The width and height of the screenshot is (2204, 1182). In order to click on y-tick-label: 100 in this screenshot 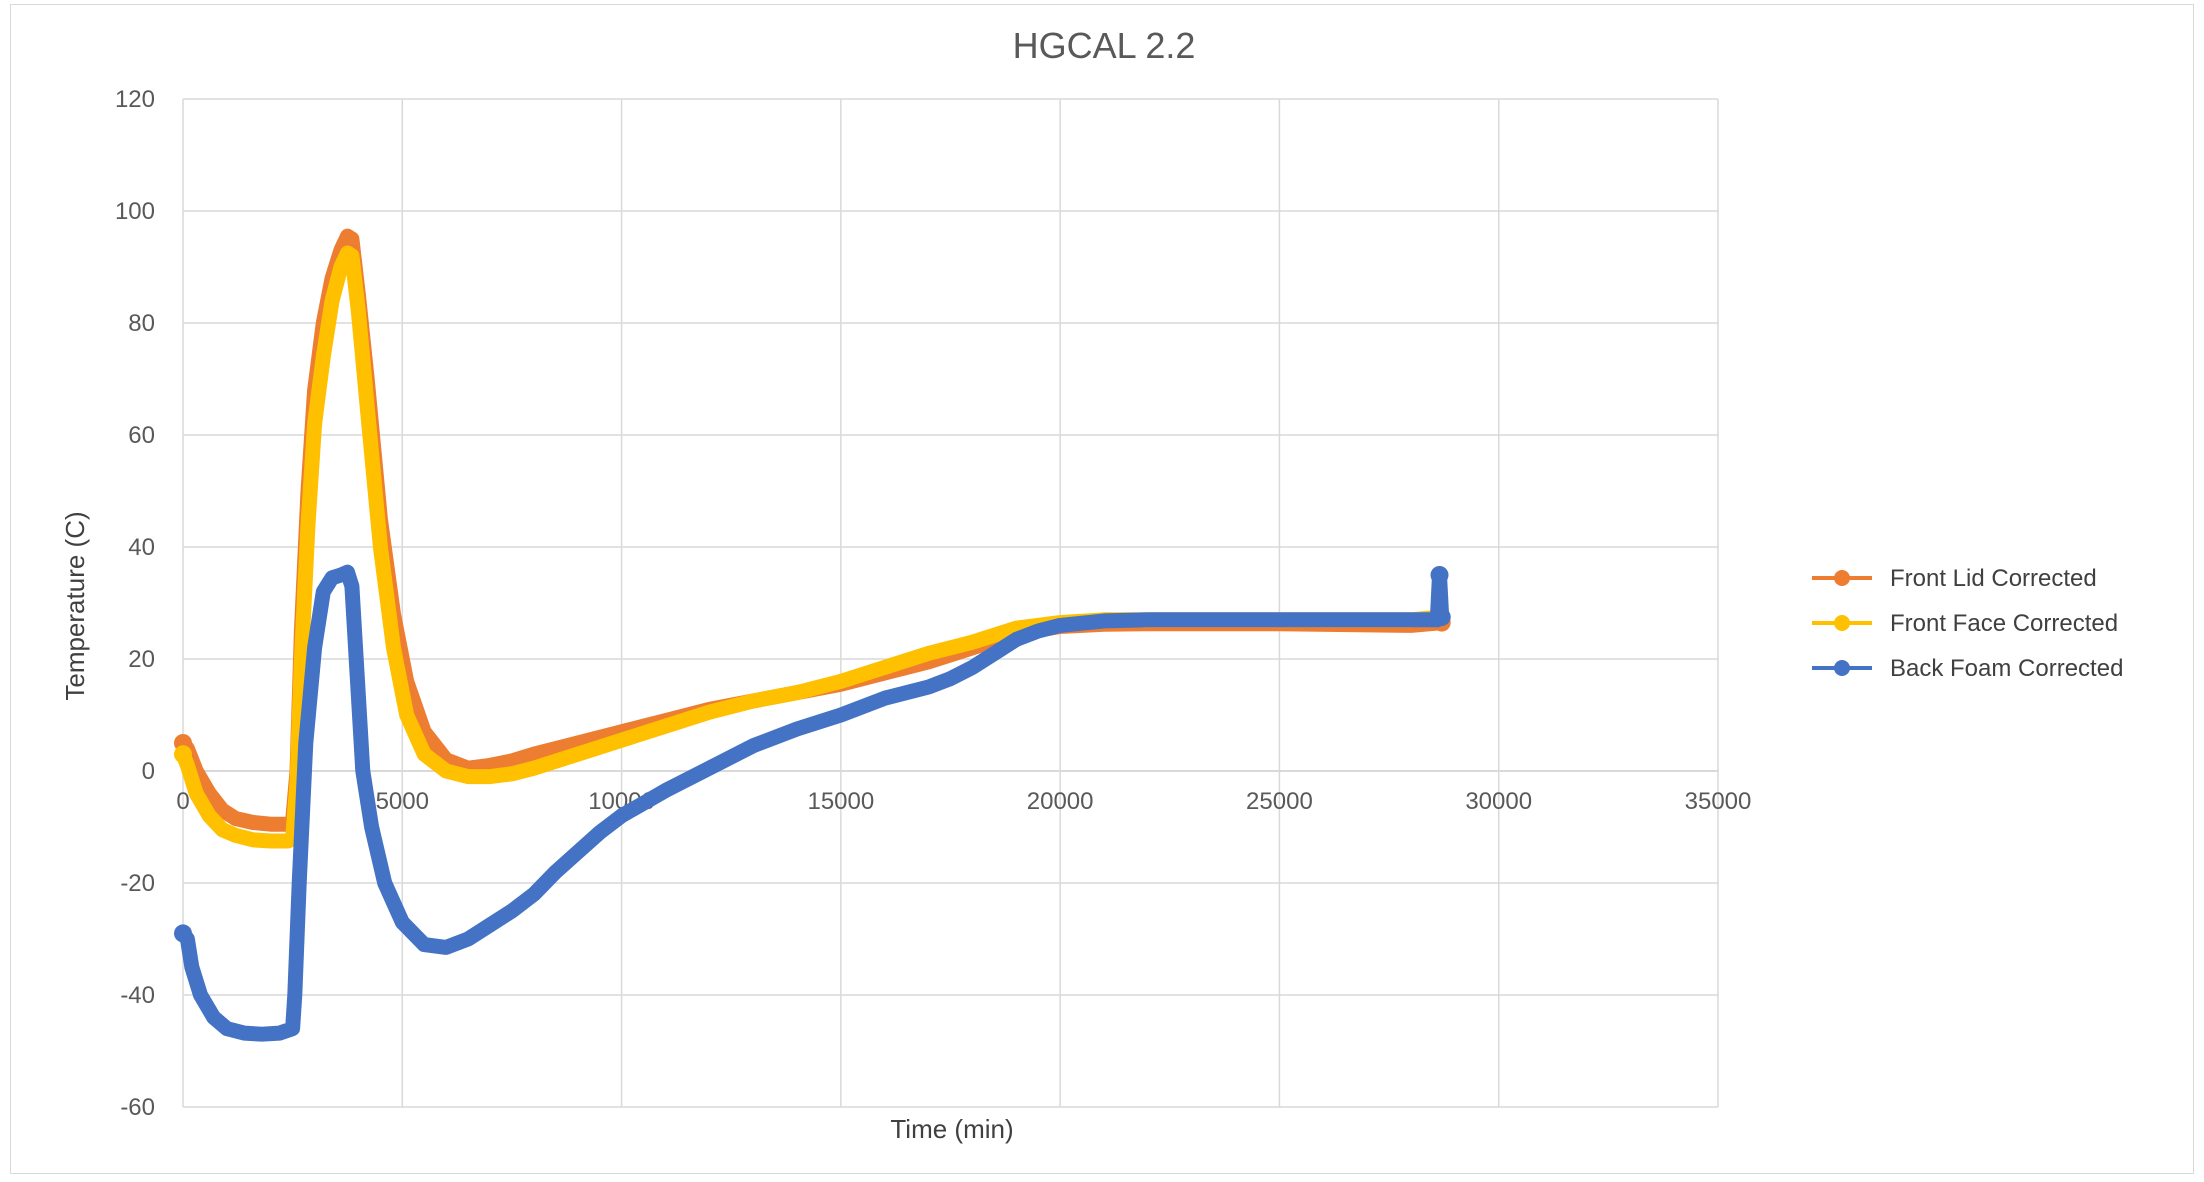, I will do `click(135, 211)`.